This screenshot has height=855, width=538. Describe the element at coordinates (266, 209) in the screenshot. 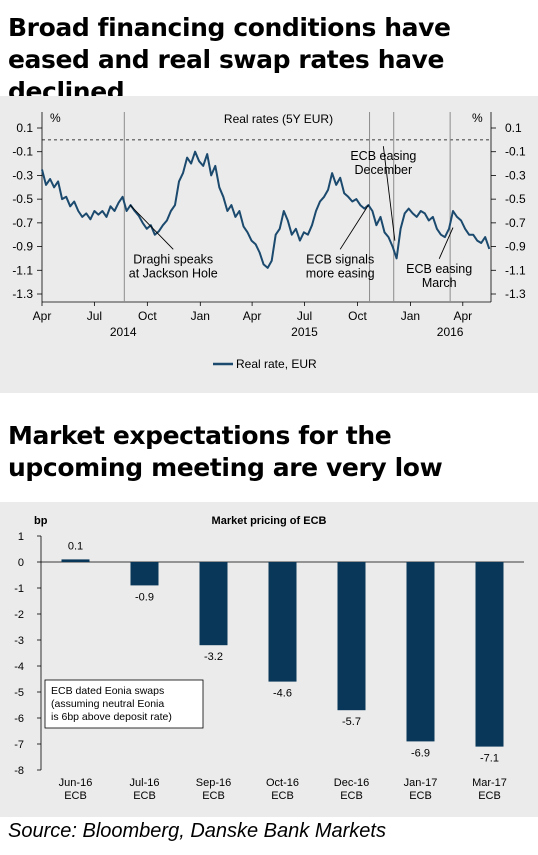

I see `real-rate-series-line` at that location.